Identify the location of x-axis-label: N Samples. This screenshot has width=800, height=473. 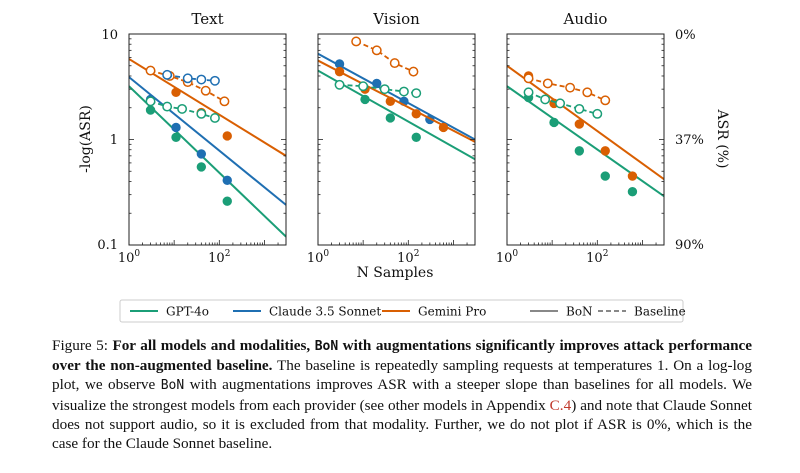
(395, 273).